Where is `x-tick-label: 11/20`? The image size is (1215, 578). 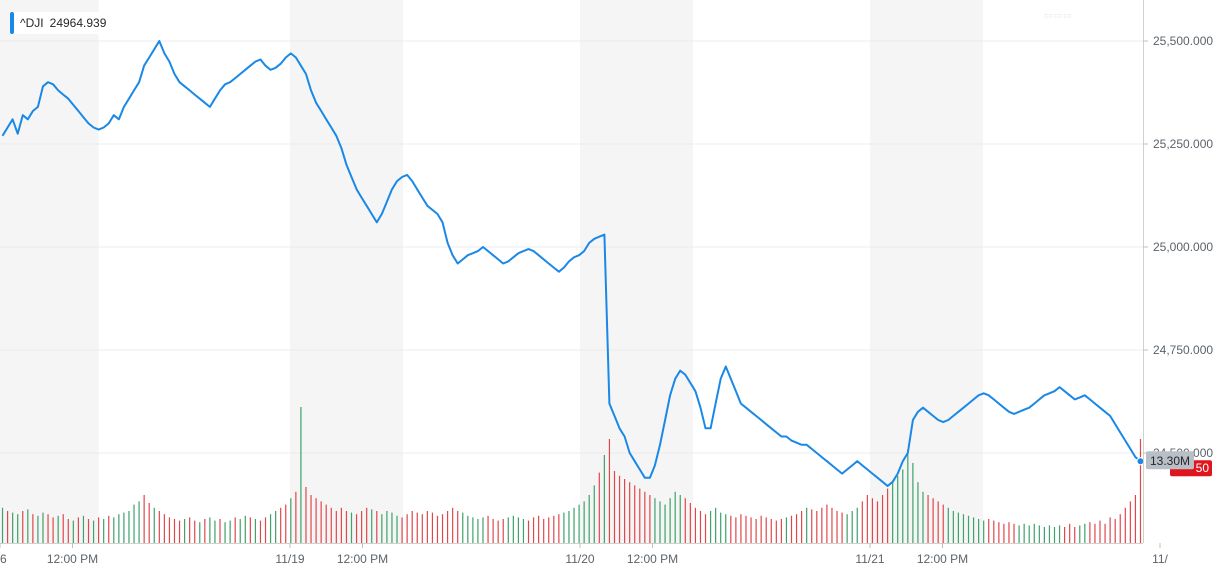 x-tick-label: 11/20 is located at coordinates (579, 559).